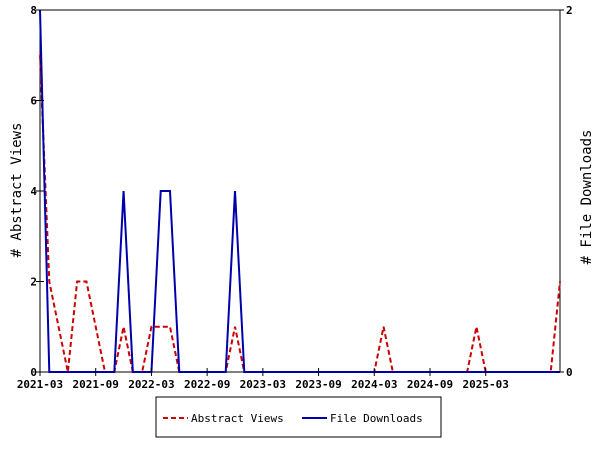  I want to click on left-tick-label: 0, so click(33, 372).